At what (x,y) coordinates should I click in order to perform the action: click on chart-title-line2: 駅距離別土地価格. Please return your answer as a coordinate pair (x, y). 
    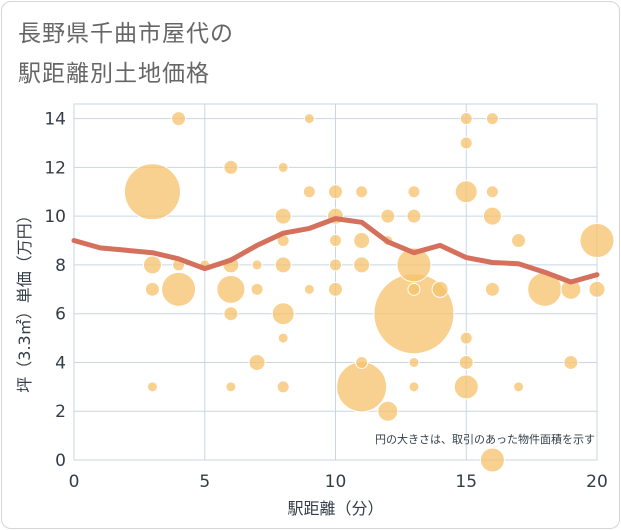
    Looking at the image, I should click on (114, 74).